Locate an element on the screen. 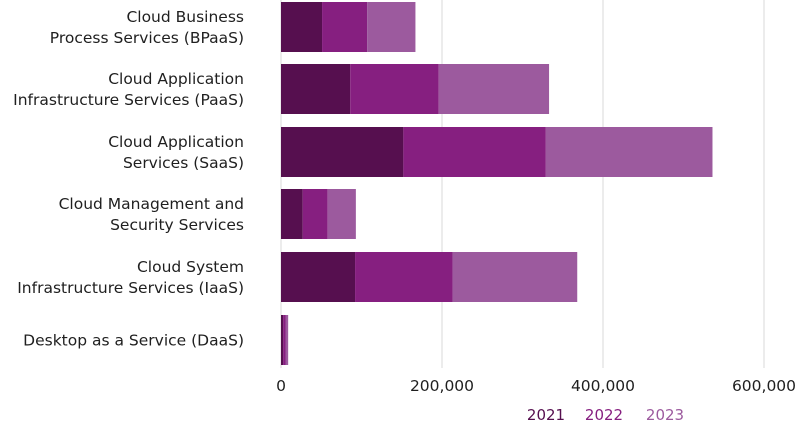  x-tick-label-3: 600,000 is located at coordinates (764, 386).